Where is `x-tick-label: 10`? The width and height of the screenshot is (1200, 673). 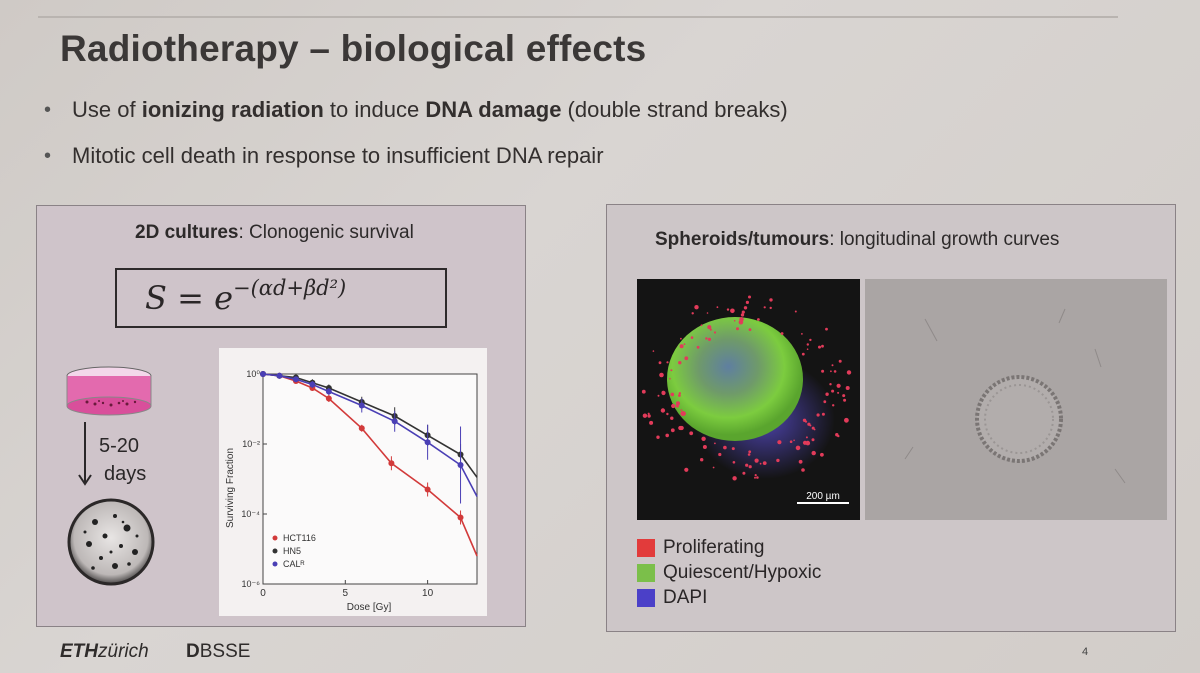 x-tick-label: 10 is located at coordinates (428, 593).